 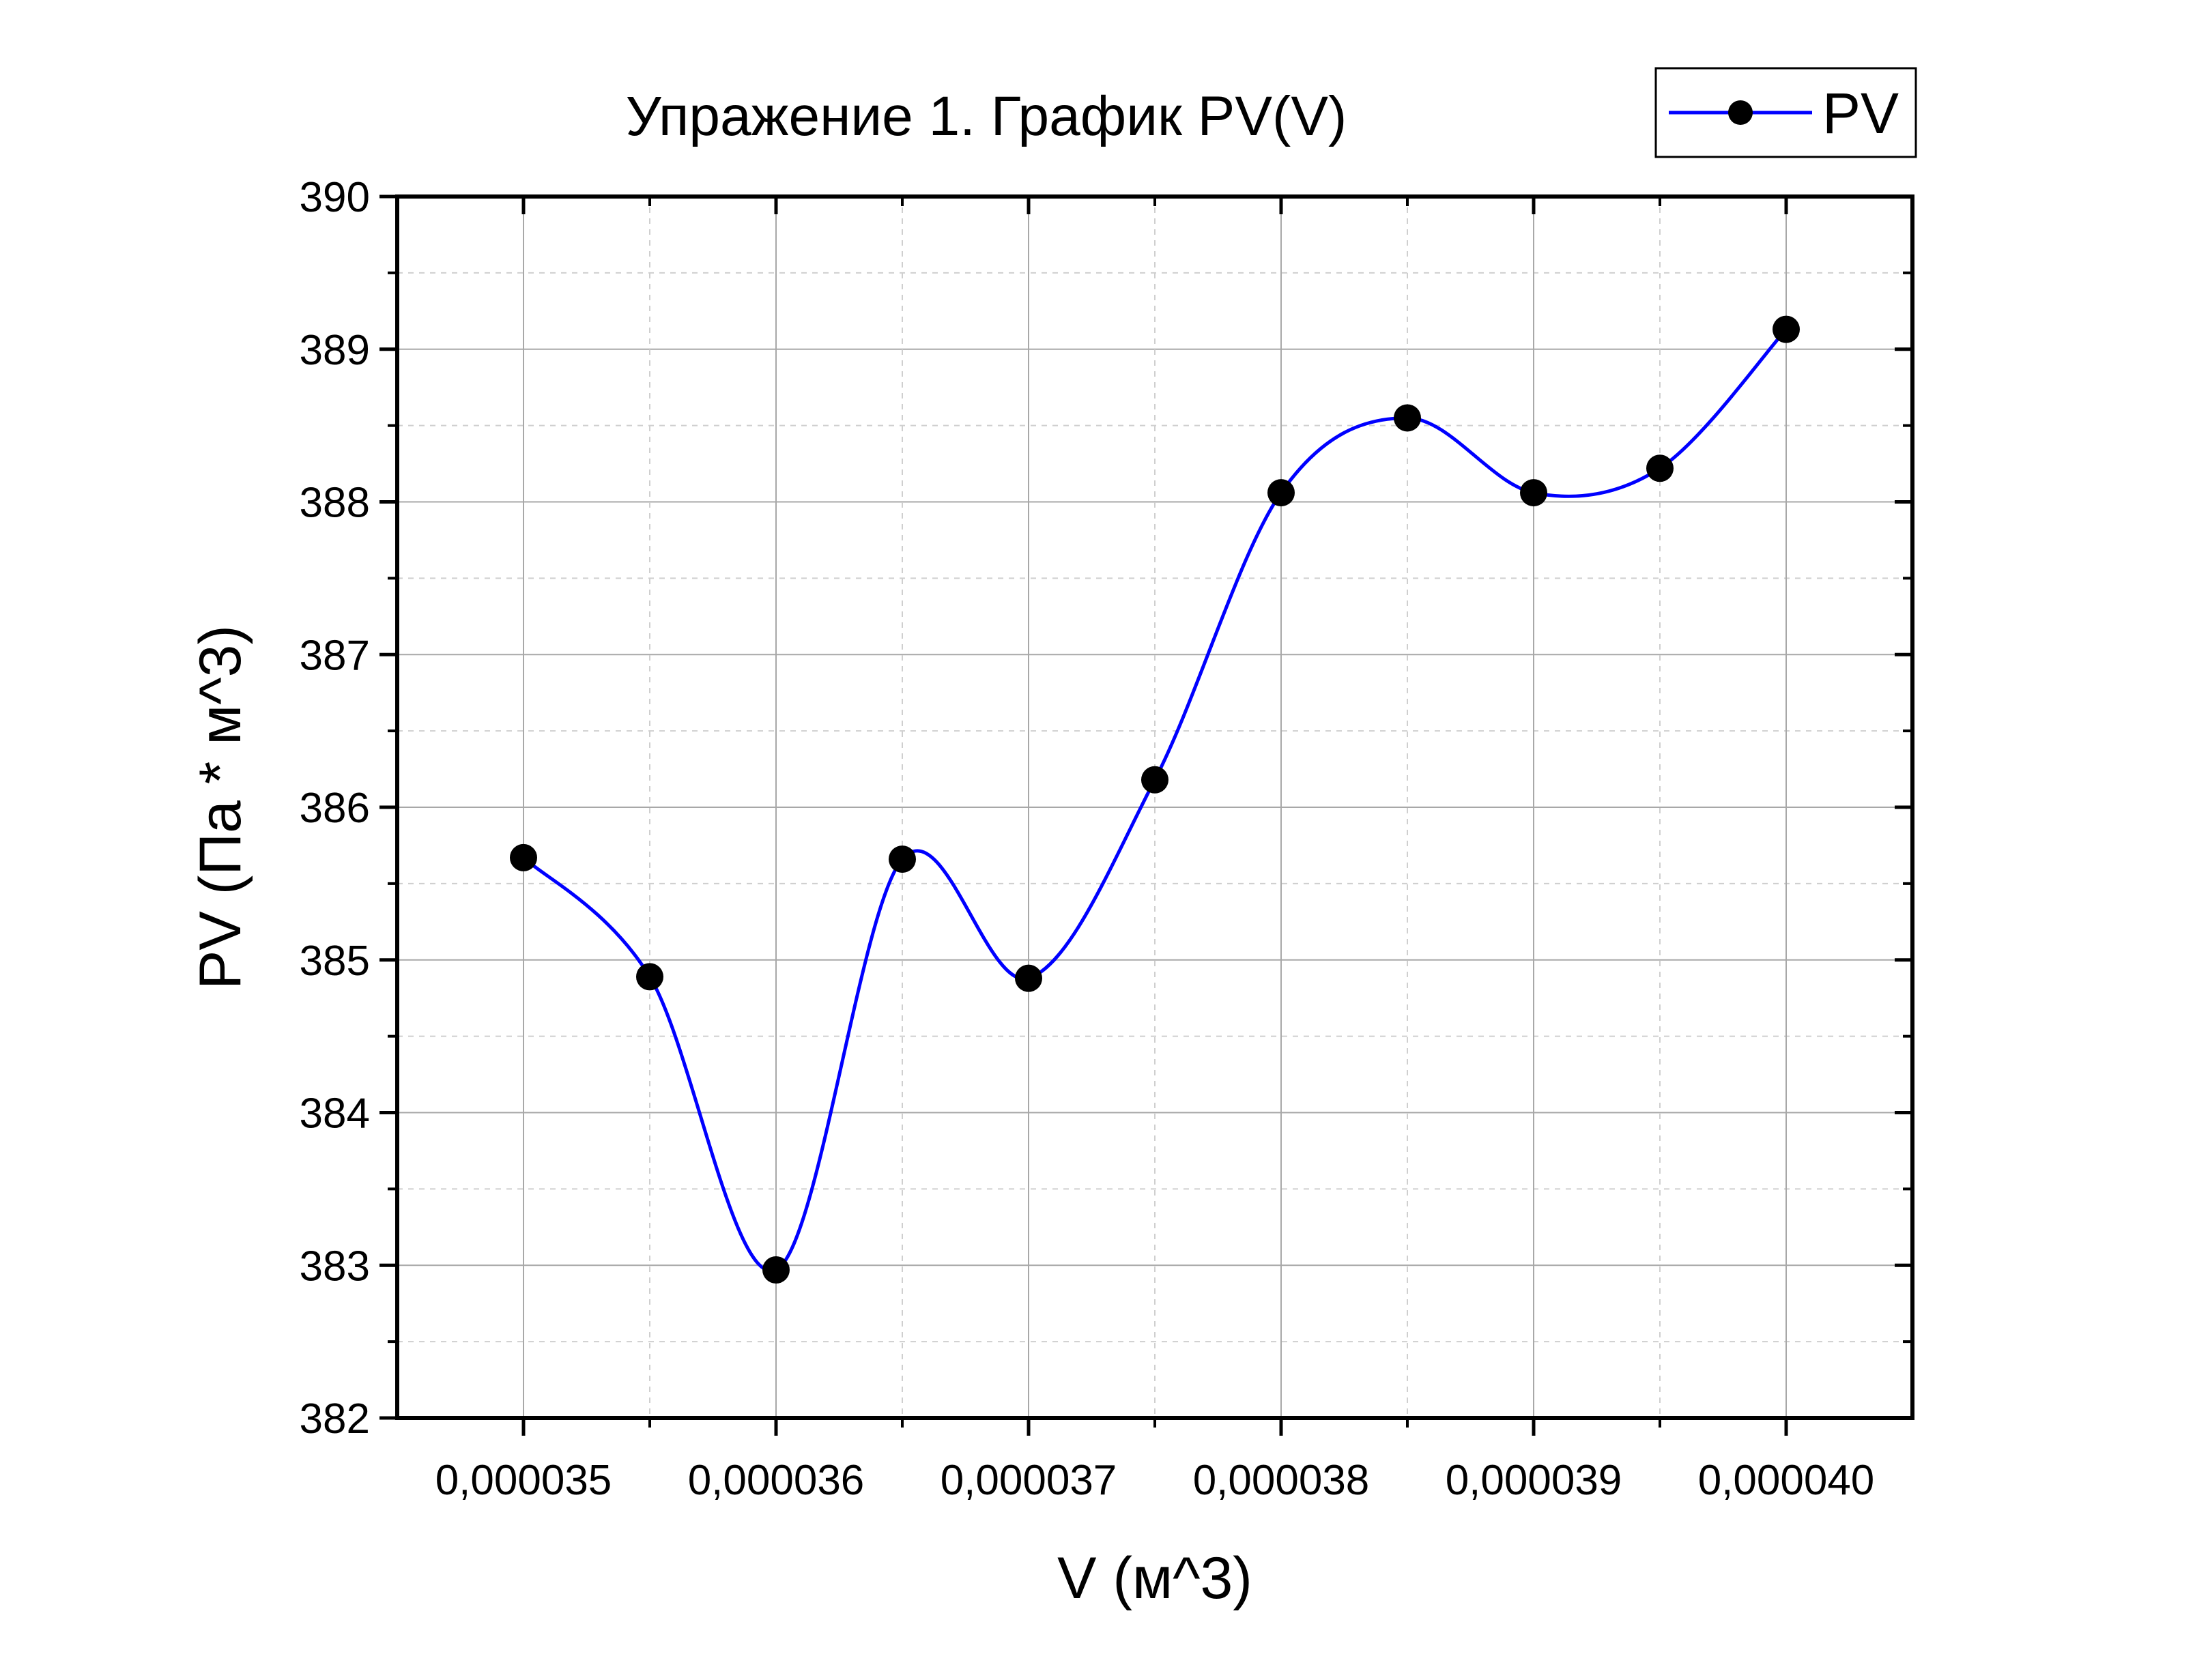 I want to click on y-tick-labels: 382 383 384 385 386 387 388 389 390, so click(x=335, y=808).